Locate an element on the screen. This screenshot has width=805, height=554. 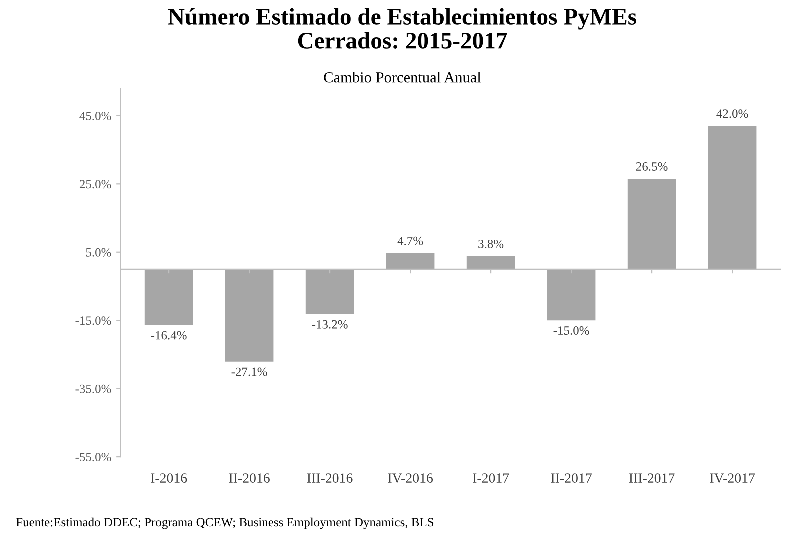
x-tick-label: II-2017 is located at coordinates (571, 478).